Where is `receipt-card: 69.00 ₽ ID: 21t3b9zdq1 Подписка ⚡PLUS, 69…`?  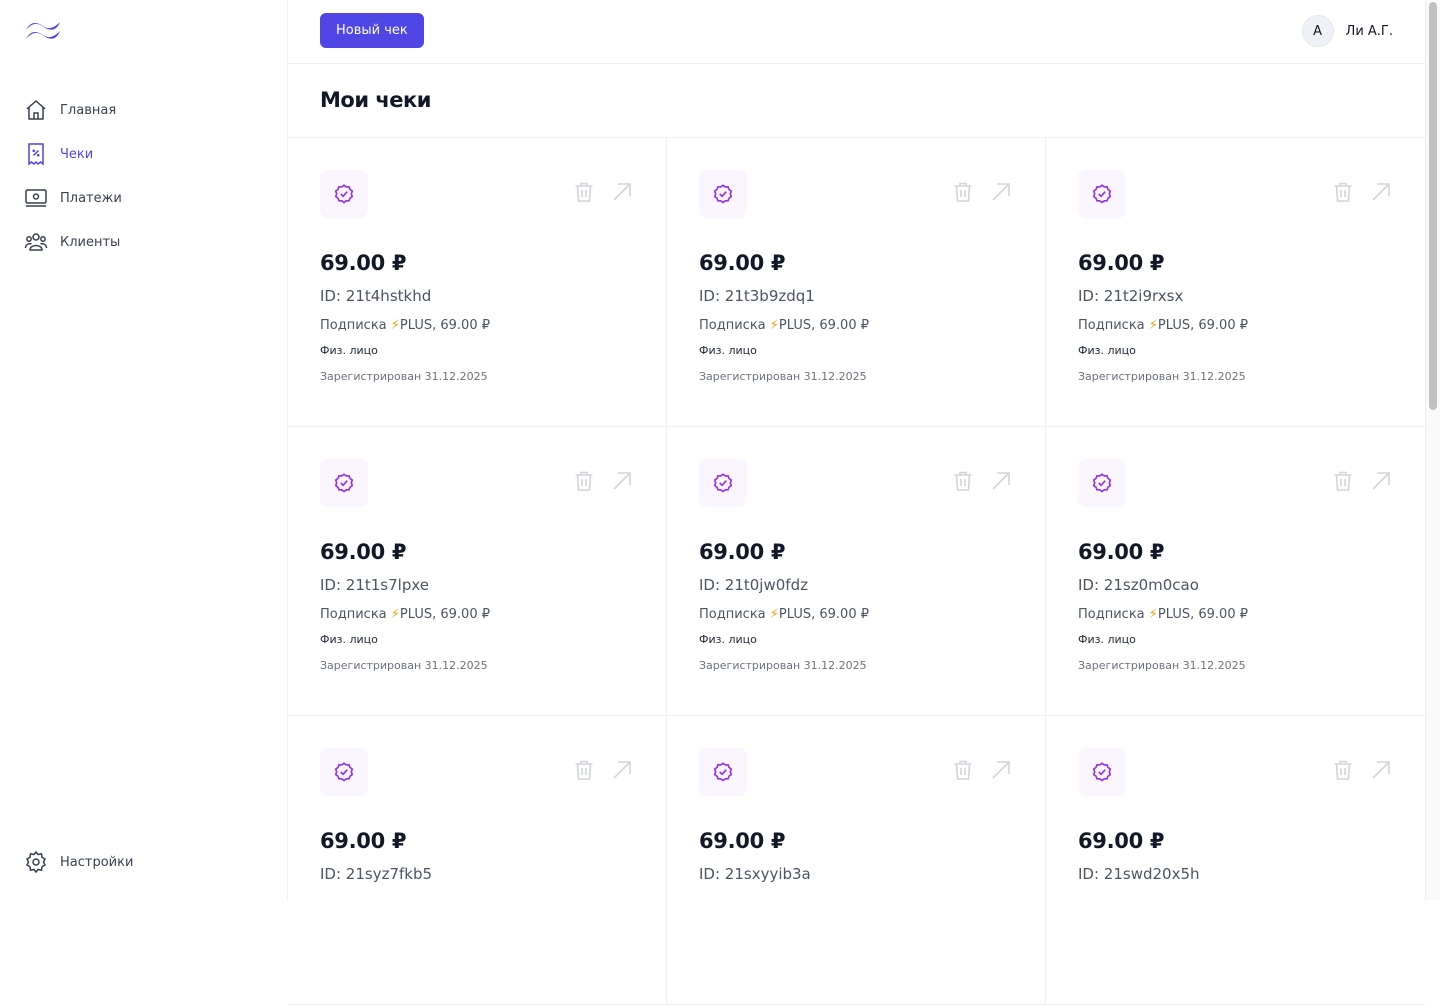
receipt-card: 69.00 ₽ ID: 21t3b9zdq1 Подписка ⚡PLUS, 69… is located at coordinates (856, 282).